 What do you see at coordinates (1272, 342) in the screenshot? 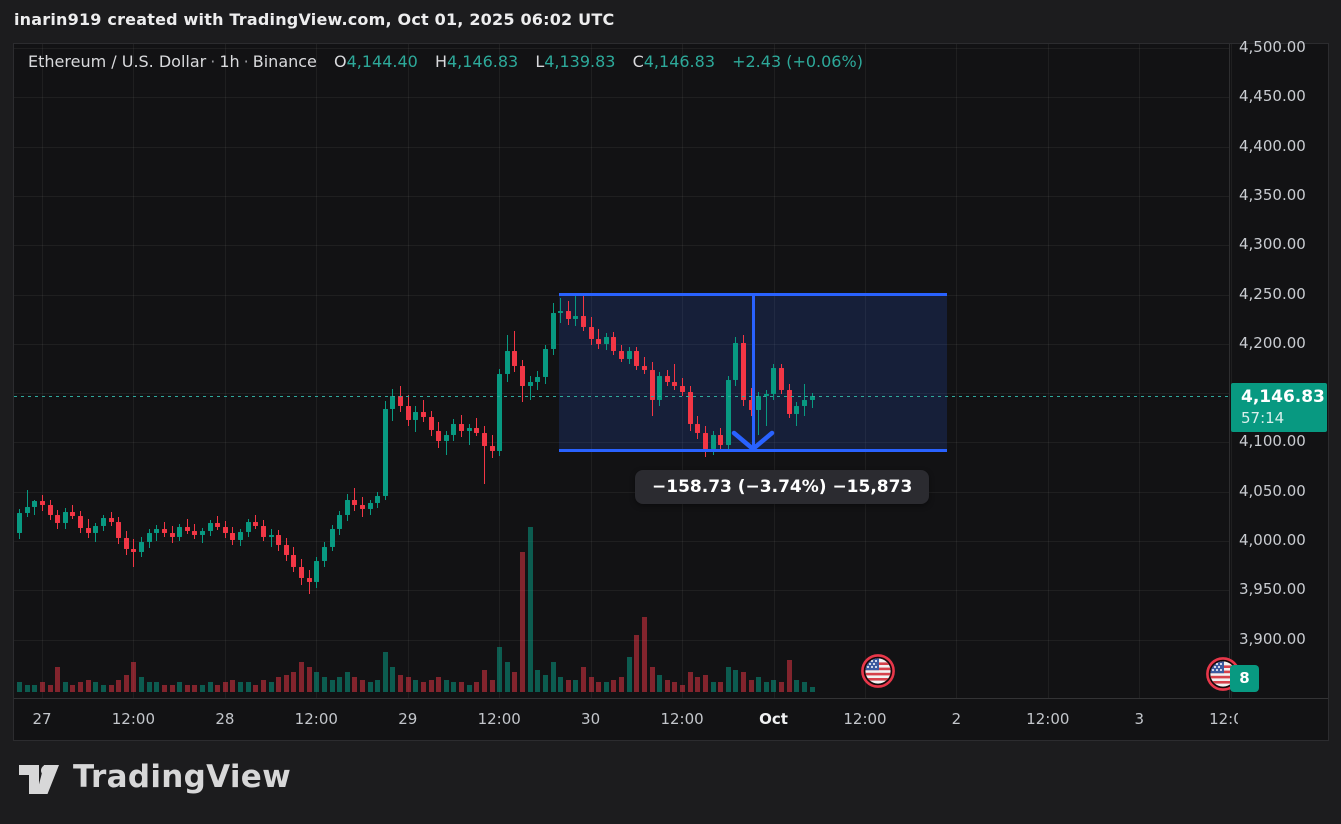
I see `price-axis-label: 4,200.00` at bounding box center [1272, 342].